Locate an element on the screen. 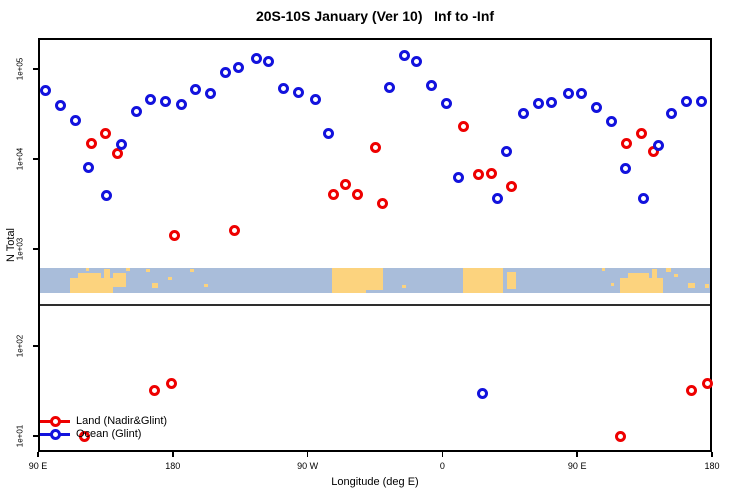 This screenshot has height=500, width=750. chart-title: 20S-10S January (Ver 10) Inf to -Inf is located at coordinates (375, 16).